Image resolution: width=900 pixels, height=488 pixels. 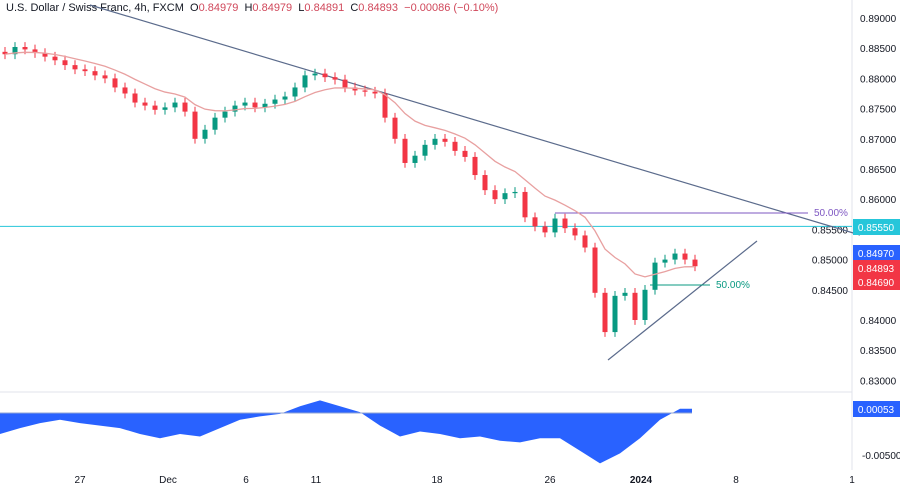 What do you see at coordinates (378, 8) in the screenshot?
I see `close-value: 0.84893` at bounding box center [378, 8].